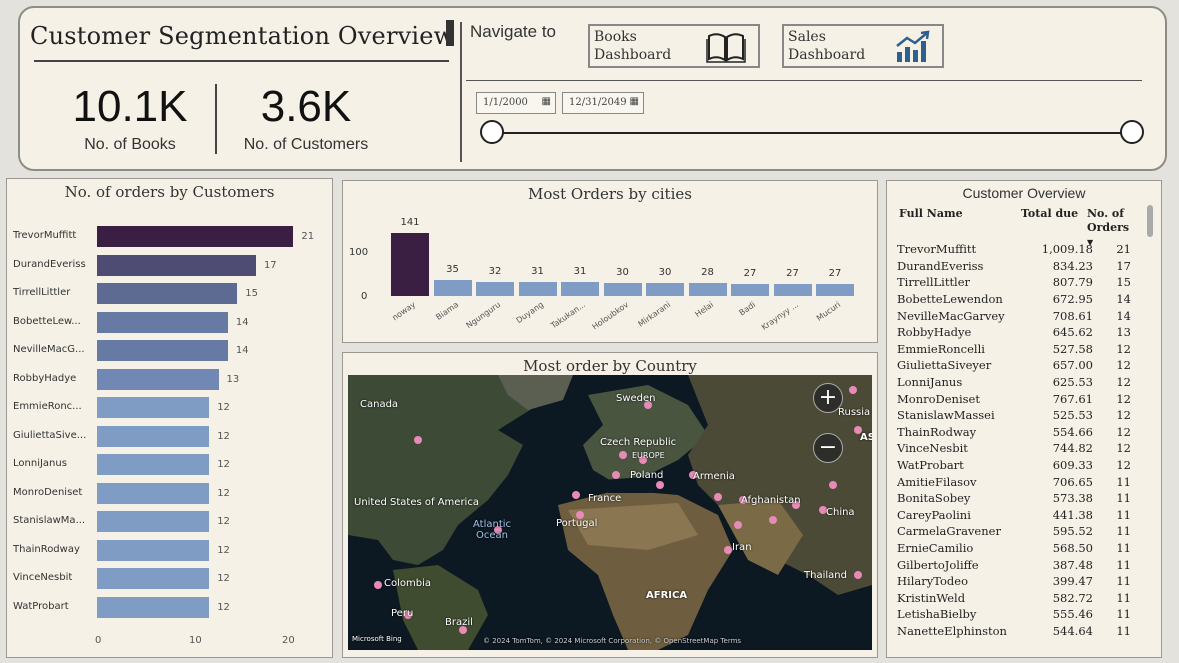 This screenshot has height=663, width=1179. I want to click on cell-no-of-orders: 14, so click(1123, 315).